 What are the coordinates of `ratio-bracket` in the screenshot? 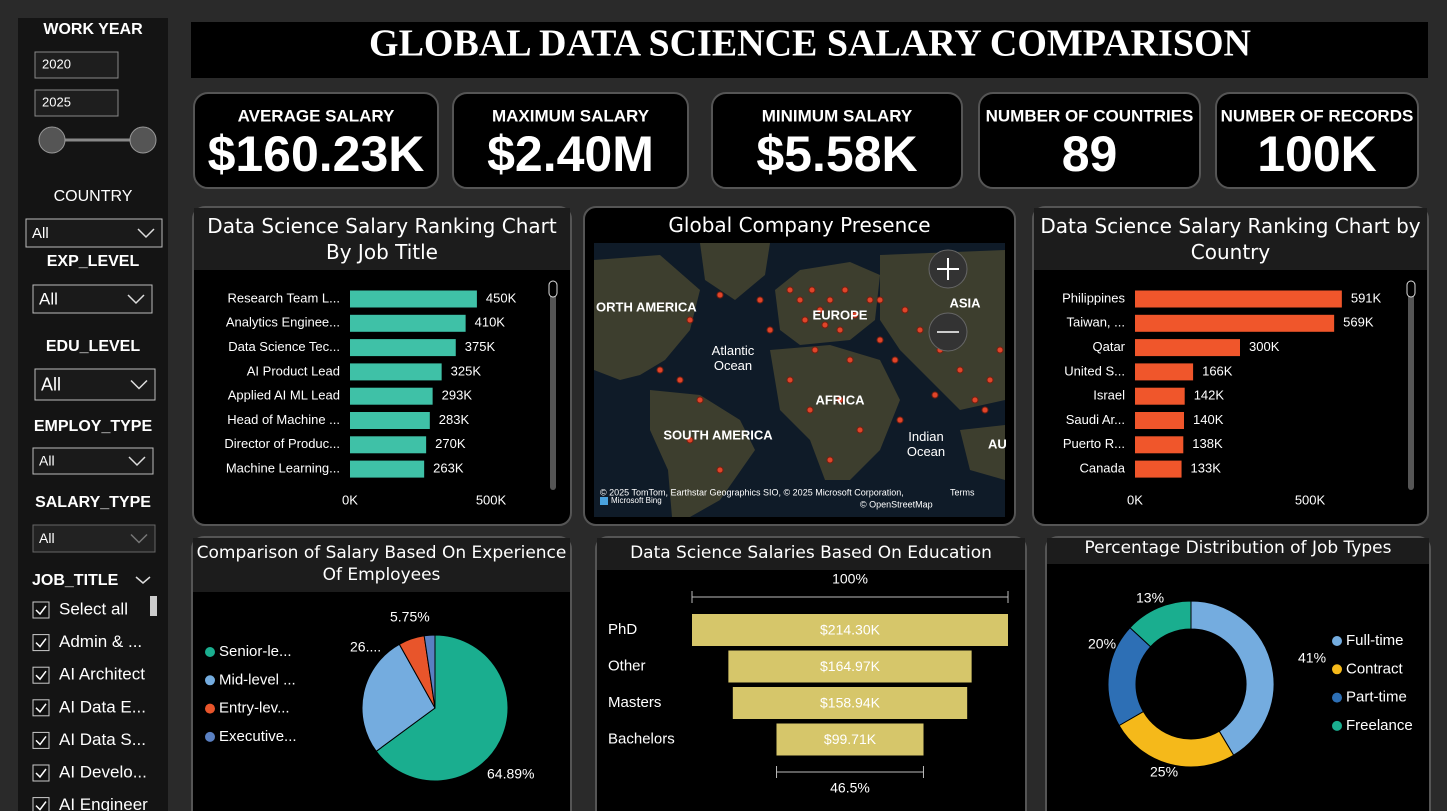 It's located at (850, 772).